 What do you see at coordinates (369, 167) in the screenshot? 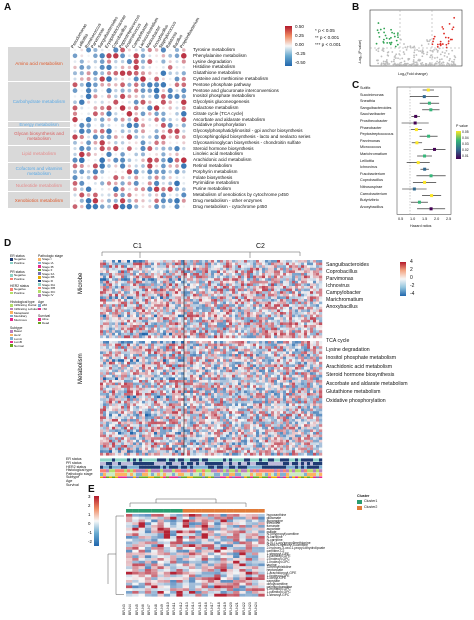
I see `taxon-label: Ichnovirus` at bounding box center [369, 167].